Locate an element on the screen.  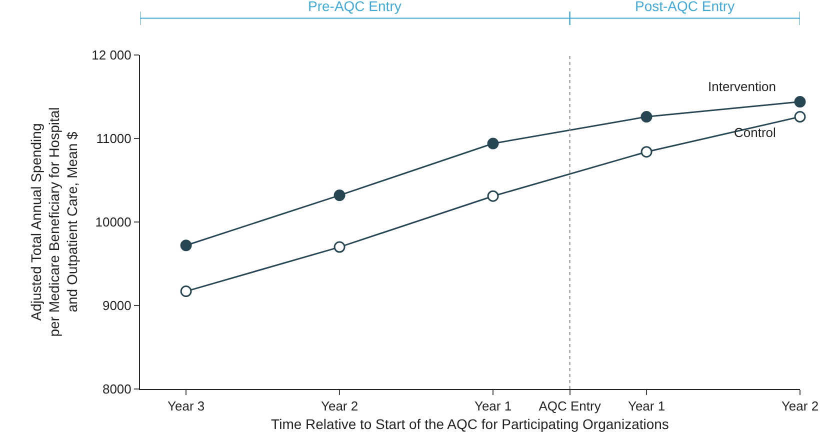
y-axis-title: Adjusted Total Annual Spending per Medicare Beneficiary for Hospital and Outpatient Care, Mean $ is located at coordinates (54, 222).